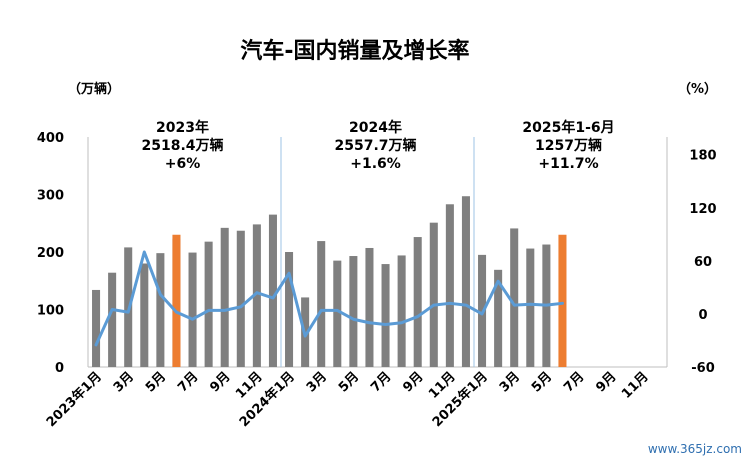  What do you see at coordinates (702, 209) in the screenshot?
I see `right-tick-label: 120` at bounding box center [702, 209].